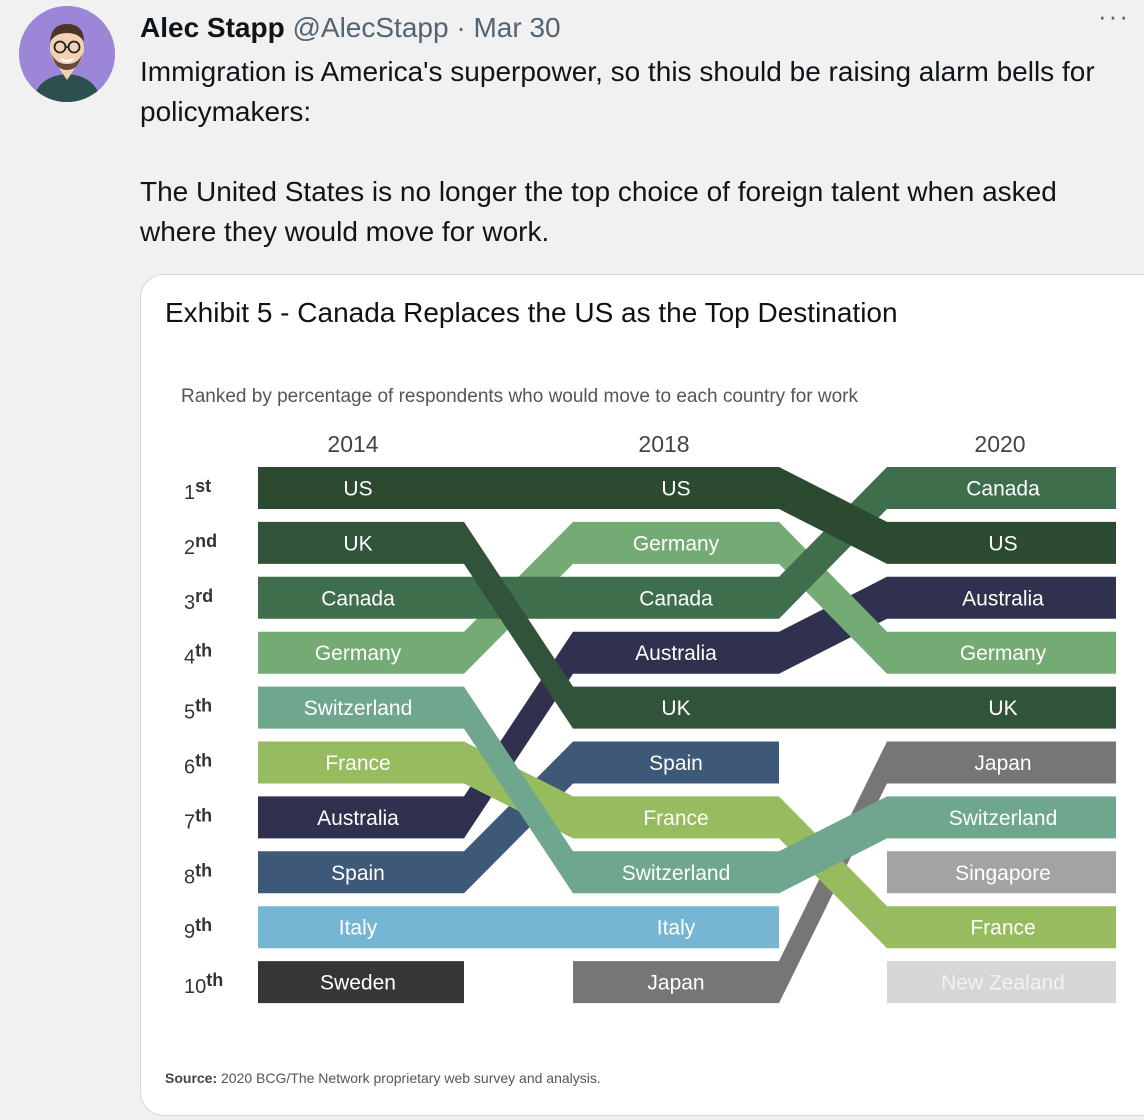 The height and width of the screenshot is (1120, 1144). What do you see at coordinates (191, 1078) in the screenshot?
I see `source-label: Source:` at bounding box center [191, 1078].